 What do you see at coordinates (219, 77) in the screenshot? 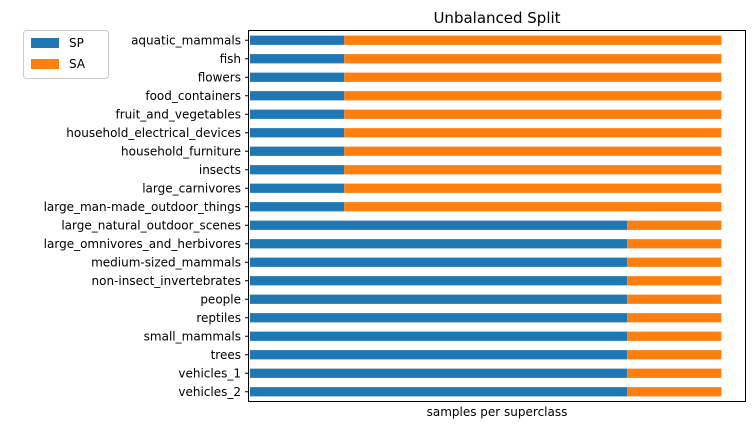
I see `y-tick-label: flowers` at bounding box center [219, 77].